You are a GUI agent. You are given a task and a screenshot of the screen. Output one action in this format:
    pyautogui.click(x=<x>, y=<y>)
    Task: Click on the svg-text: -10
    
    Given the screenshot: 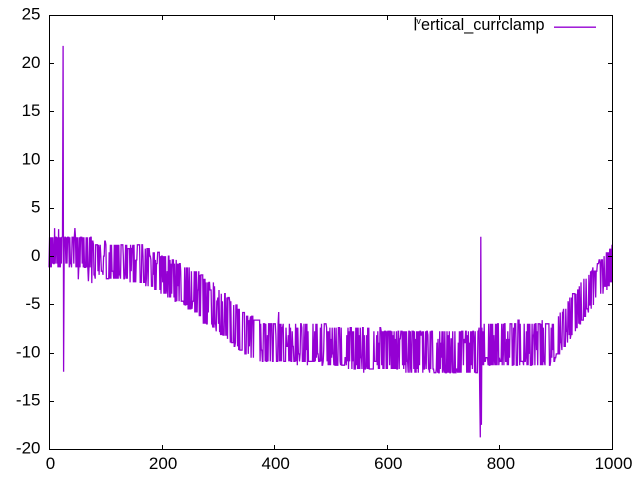 What is the action you would take?
    pyautogui.click(x=28, y=351)
    